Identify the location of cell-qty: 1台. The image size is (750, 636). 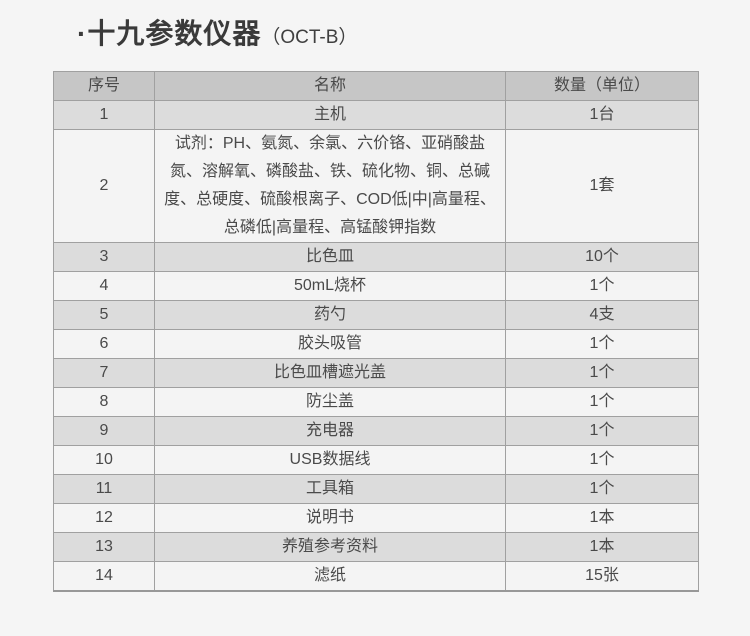
(602, 115).